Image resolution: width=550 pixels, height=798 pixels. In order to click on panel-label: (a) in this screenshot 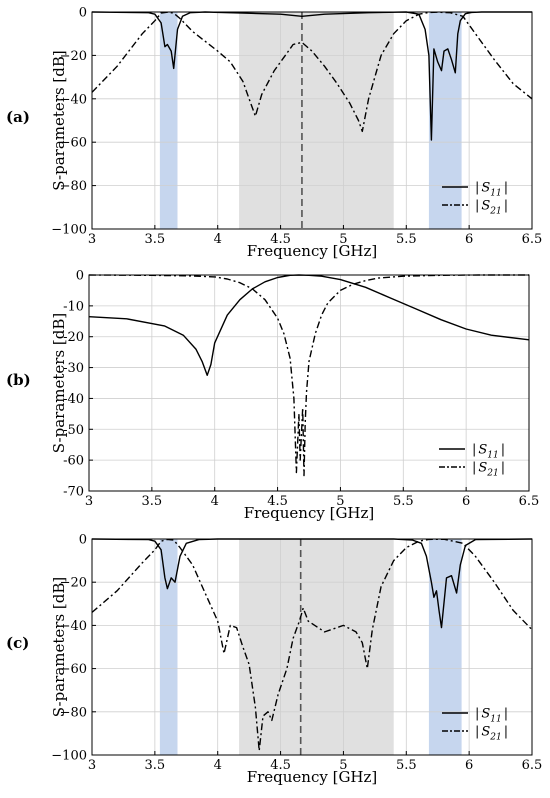, I will do `click(18, 117)`.